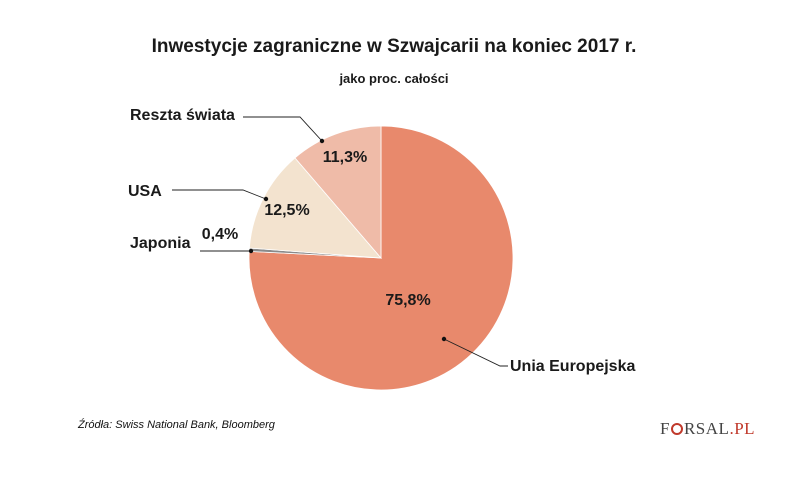  Describe the element at coordinates (160, 243) in the screenshot. I see `category-label-japonia: Japonia` at that location.